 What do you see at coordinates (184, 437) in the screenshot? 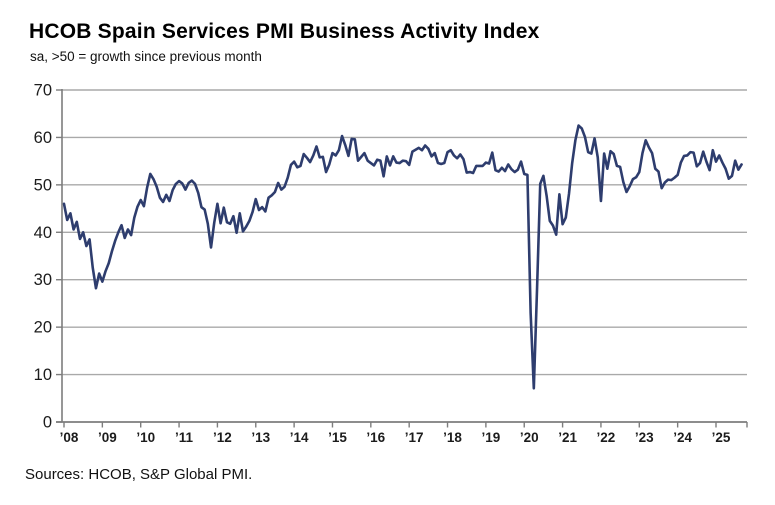
I see `x-tick-label: ’11` at bounding box center [184, 437].